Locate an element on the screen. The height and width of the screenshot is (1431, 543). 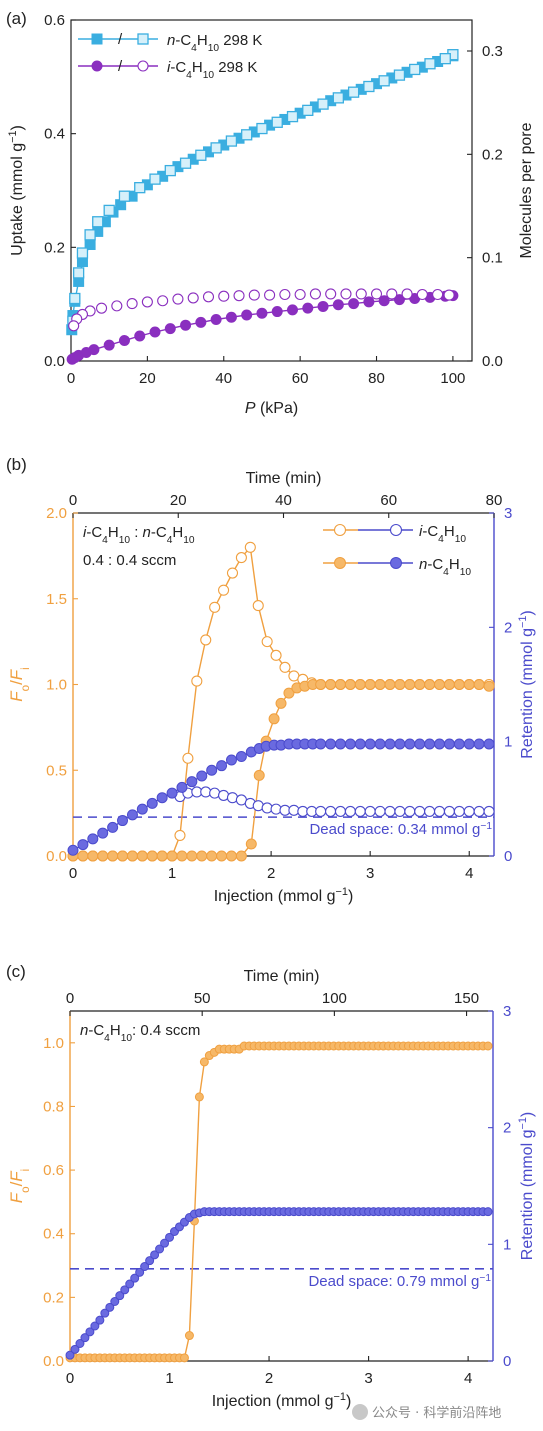
panel-c-y-left-tick-label: 0.2 is located at coordinates (53, 1297).